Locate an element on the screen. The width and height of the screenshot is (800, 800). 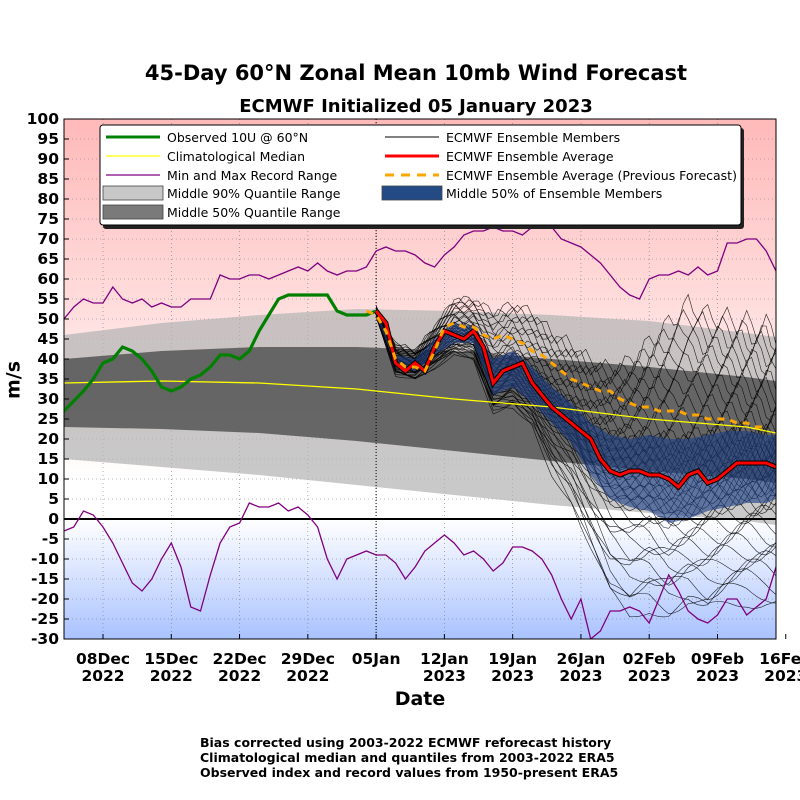
y-tick-label: 35 is located at coordinates (48, 379).